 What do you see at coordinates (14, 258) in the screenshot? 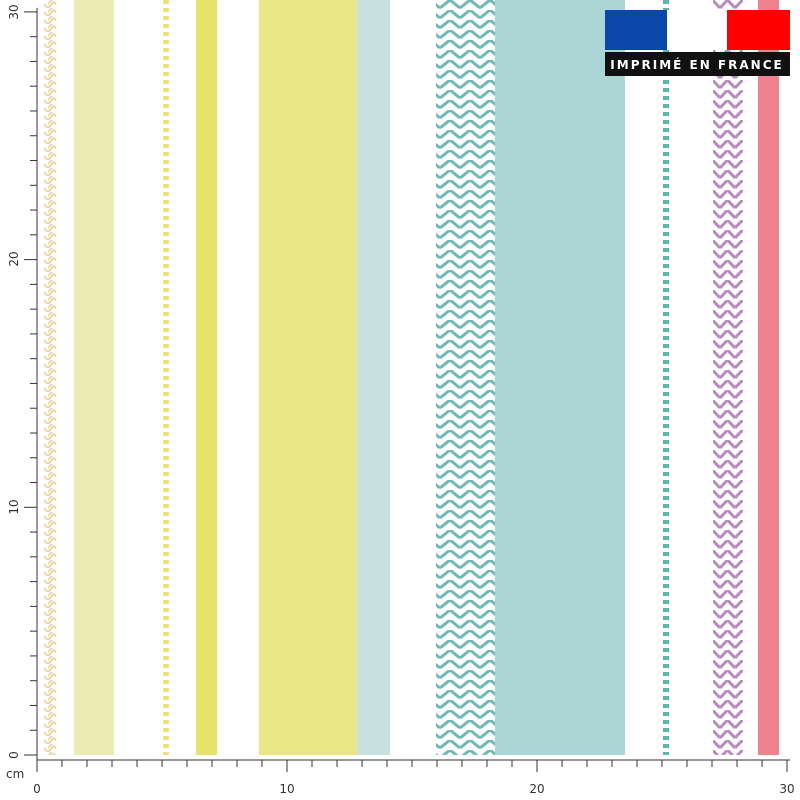
I see `y-ruler-label: 20` at bounding box center [14, 258].